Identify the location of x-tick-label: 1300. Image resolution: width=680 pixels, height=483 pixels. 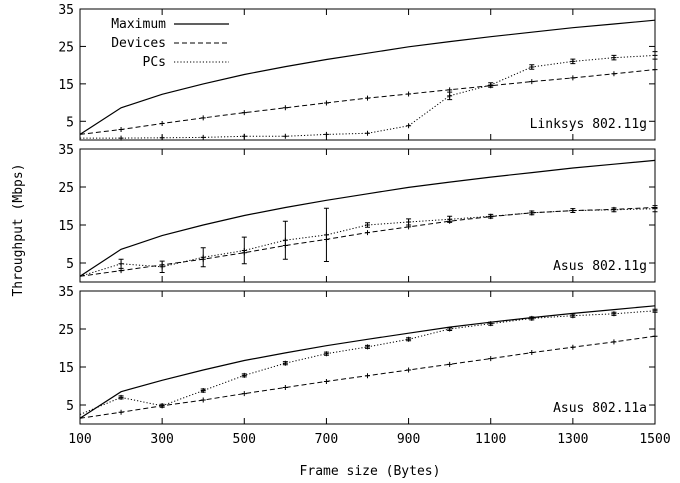
(572, 439).